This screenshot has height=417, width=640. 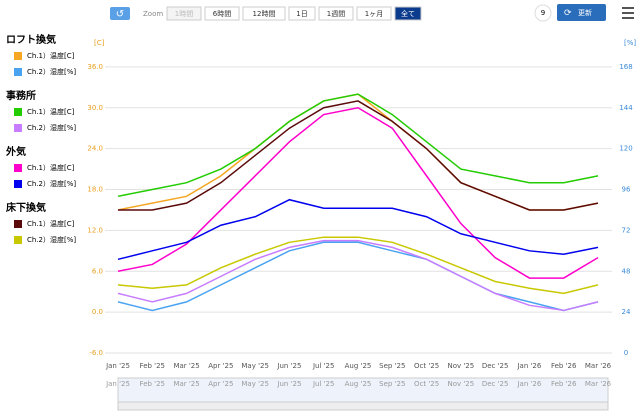 What do you see at coordinates (528, 366) in the screenshot?
I see `x-tick-label: Jan '26` at bounding box center [528, 366].